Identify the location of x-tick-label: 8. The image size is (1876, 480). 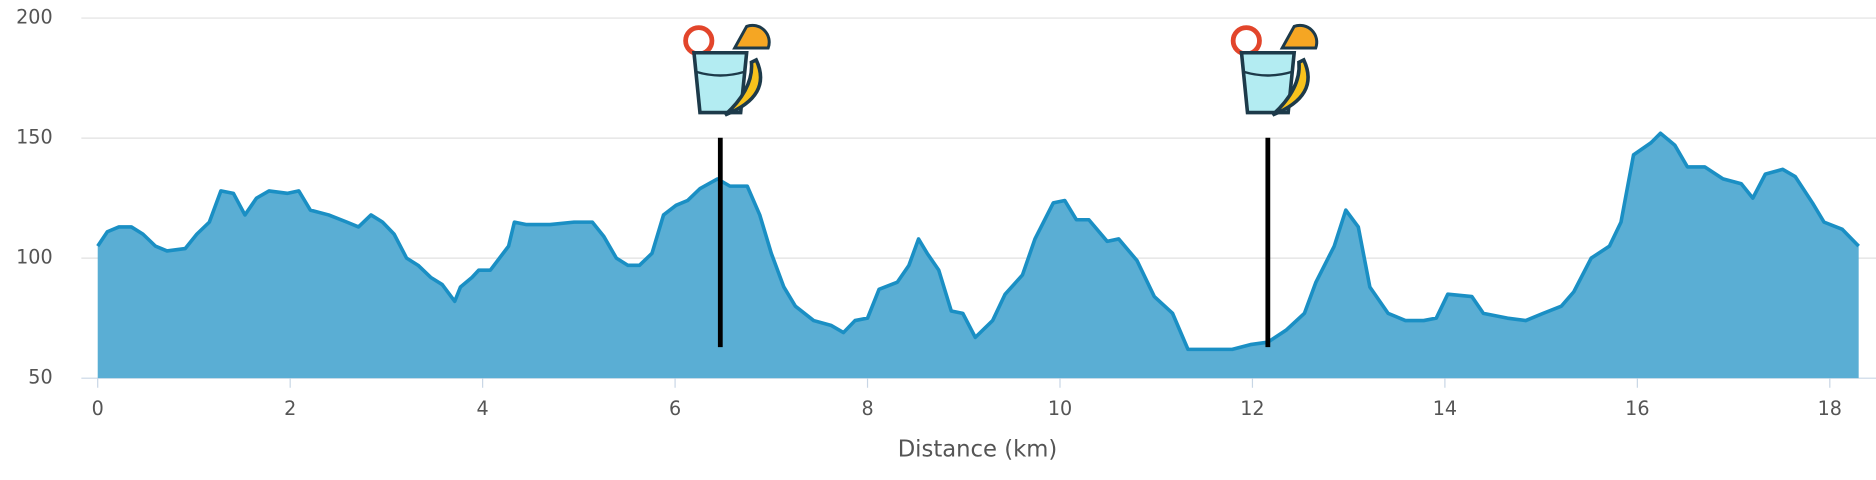
(867, 408).